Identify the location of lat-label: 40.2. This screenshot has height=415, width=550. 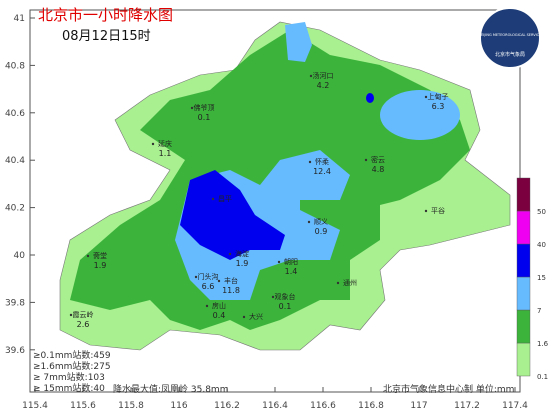
(15, 209).